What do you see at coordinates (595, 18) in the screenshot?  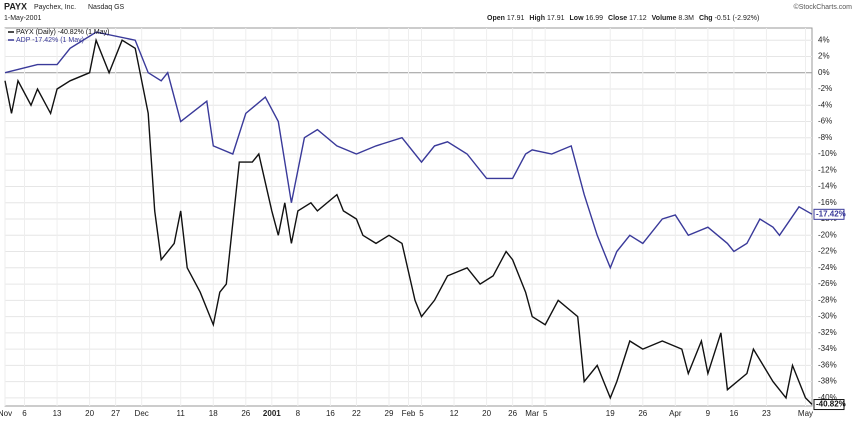 I see `quote-value: 16.99` at bounding box center [595, 18].